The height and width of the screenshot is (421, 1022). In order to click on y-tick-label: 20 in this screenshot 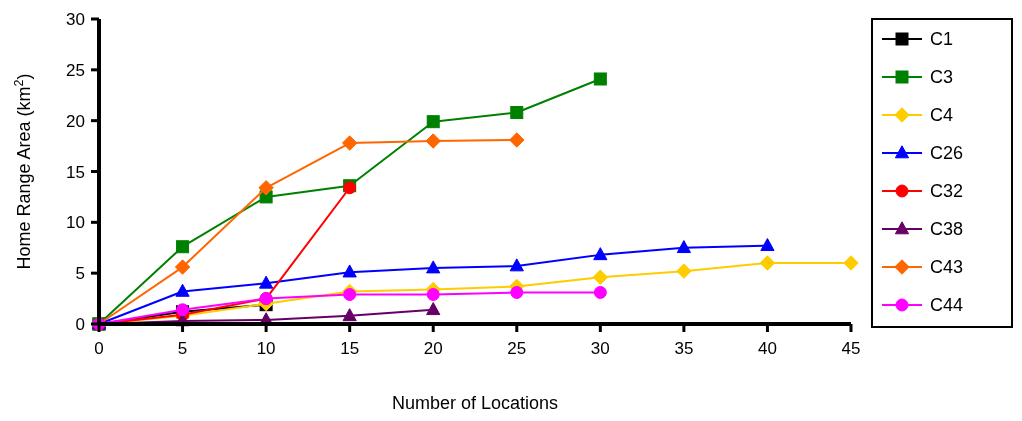, I will do `click(75, 121)`.